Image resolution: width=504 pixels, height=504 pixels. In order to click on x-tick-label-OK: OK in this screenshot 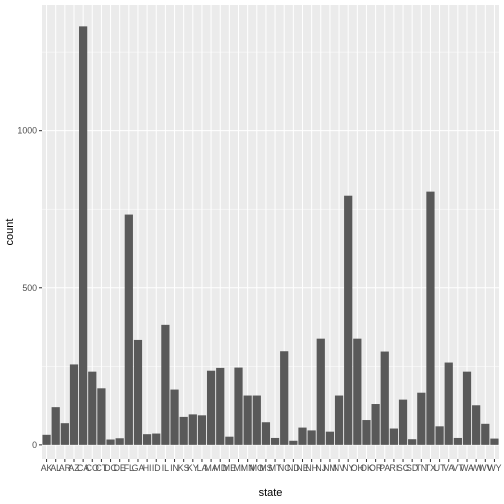, I will do `click(366, 468)`.